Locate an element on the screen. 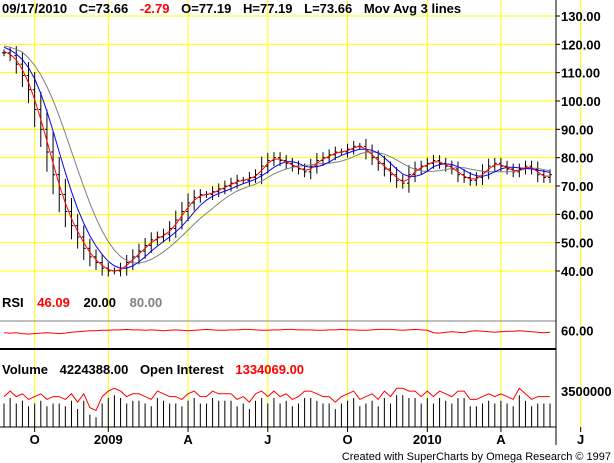 The width and height of the screenshot is (614, 463). rsi-label: RSI is located at coordinates (13, 302).